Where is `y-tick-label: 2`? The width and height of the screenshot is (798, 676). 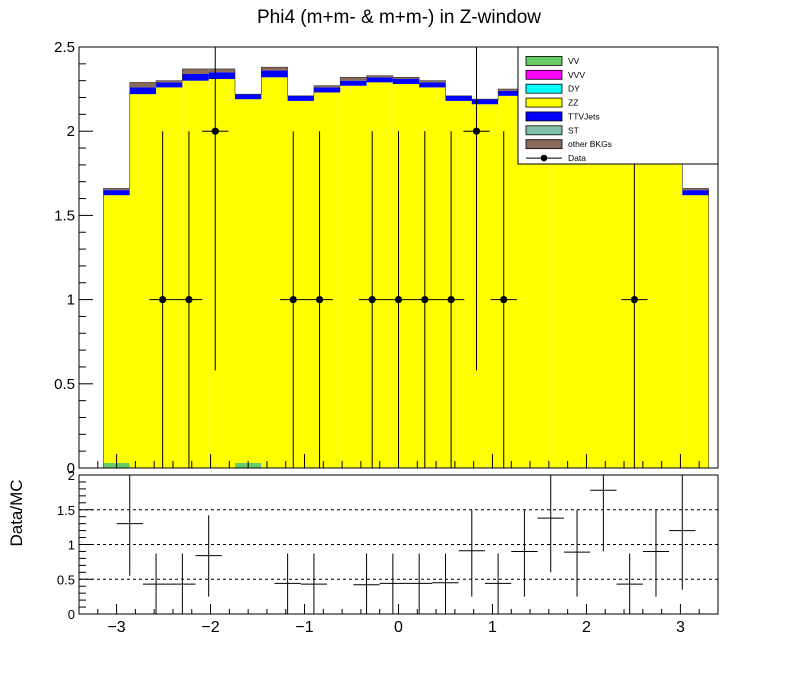 y-tick-label: 2 is located at coordinates (71, 131).